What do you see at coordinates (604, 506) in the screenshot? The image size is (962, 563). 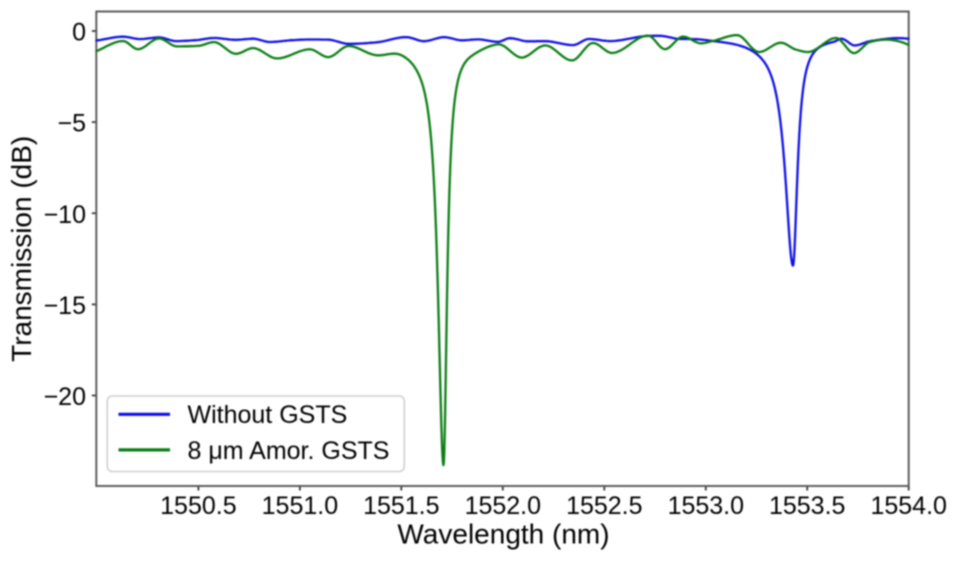 I see `svg-text: 1552.5` at bounding box center [604, 506].